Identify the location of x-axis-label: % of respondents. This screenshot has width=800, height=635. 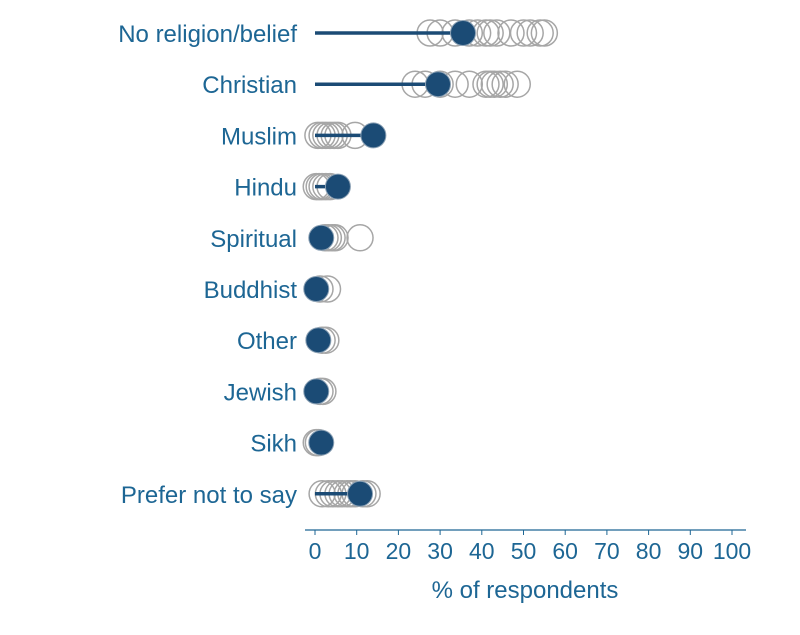
(525, 590).